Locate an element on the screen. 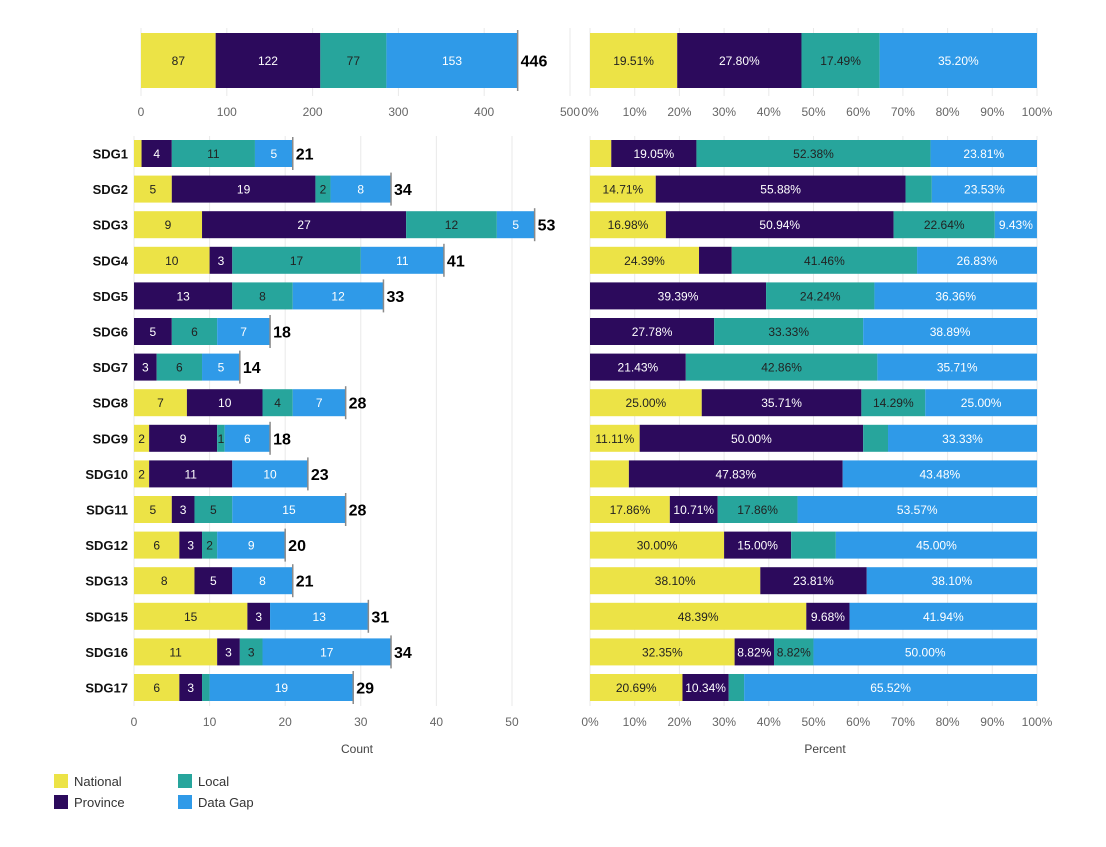  sdg_count-x-axis-label: Count is located at coordinates (357, 749).